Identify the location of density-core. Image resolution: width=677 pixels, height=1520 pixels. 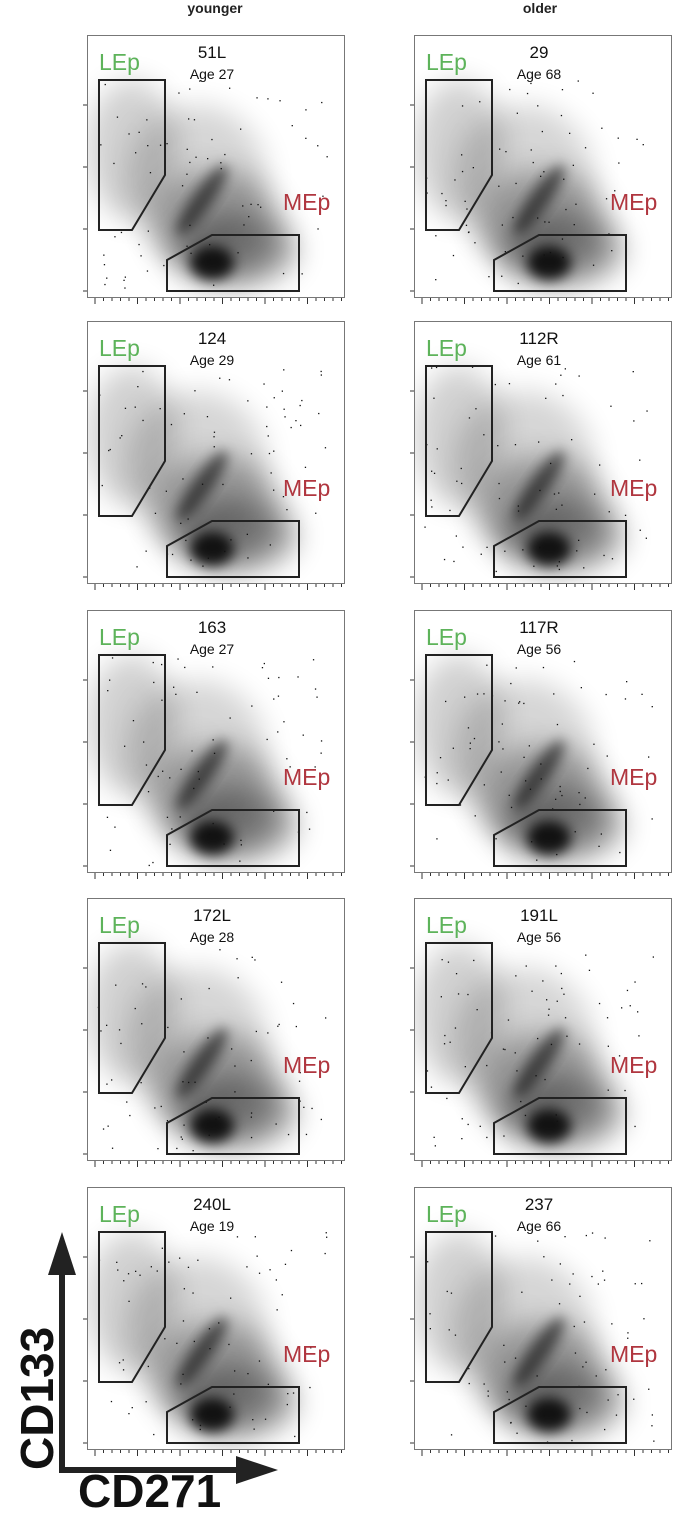
(549, 838).